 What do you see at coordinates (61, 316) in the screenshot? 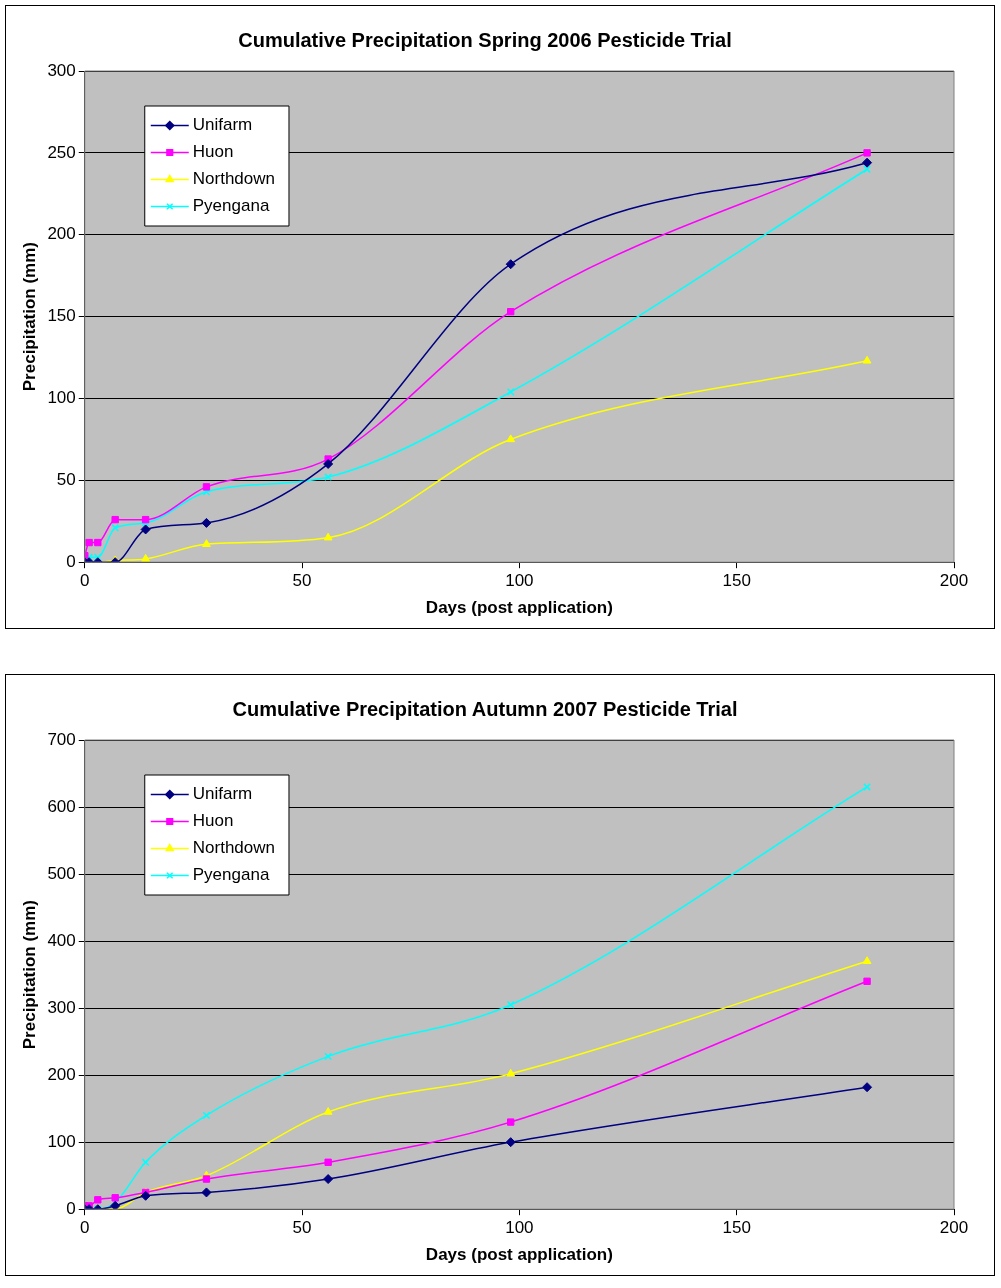
I see `y-tick-label: 150` at bounding box center [61, 316].